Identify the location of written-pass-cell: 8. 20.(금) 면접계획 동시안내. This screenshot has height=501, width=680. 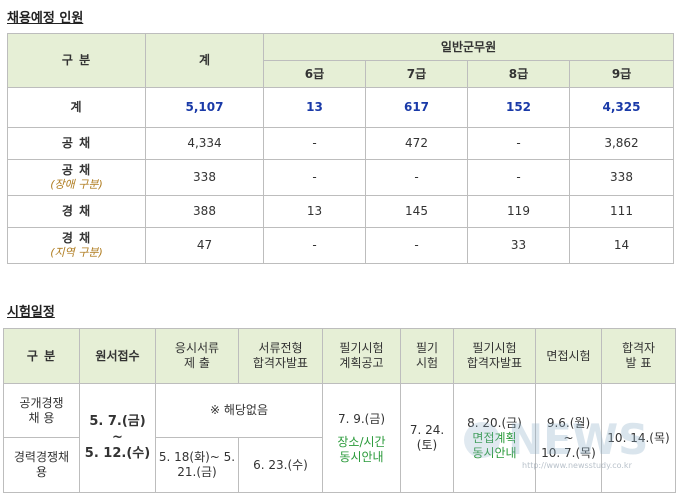
(494, 438).